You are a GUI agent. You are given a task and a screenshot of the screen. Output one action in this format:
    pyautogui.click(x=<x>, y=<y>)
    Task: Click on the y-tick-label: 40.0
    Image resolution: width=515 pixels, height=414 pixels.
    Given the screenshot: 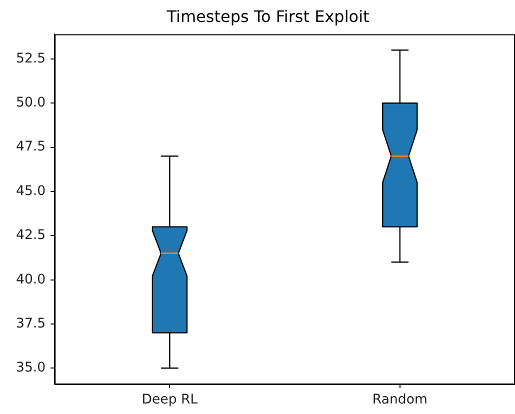 What is the action you would take?
    pyautogui.click(x=31, y=280)
    